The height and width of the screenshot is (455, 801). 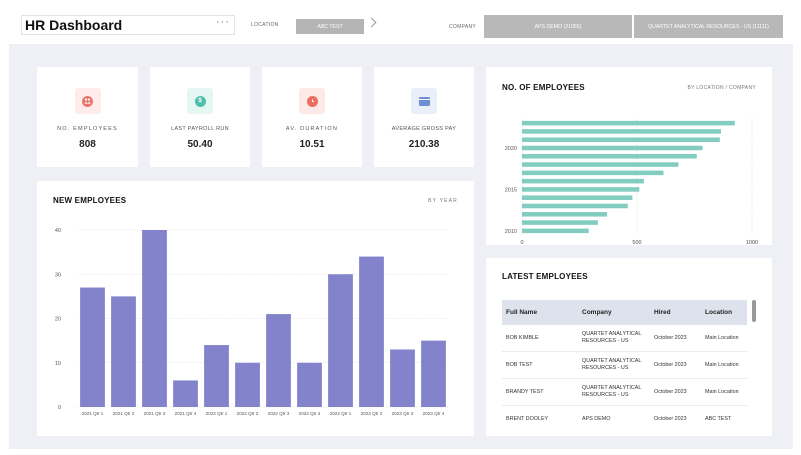 I want to click on y-tick-label: 2015, so click(x=511, y=190).